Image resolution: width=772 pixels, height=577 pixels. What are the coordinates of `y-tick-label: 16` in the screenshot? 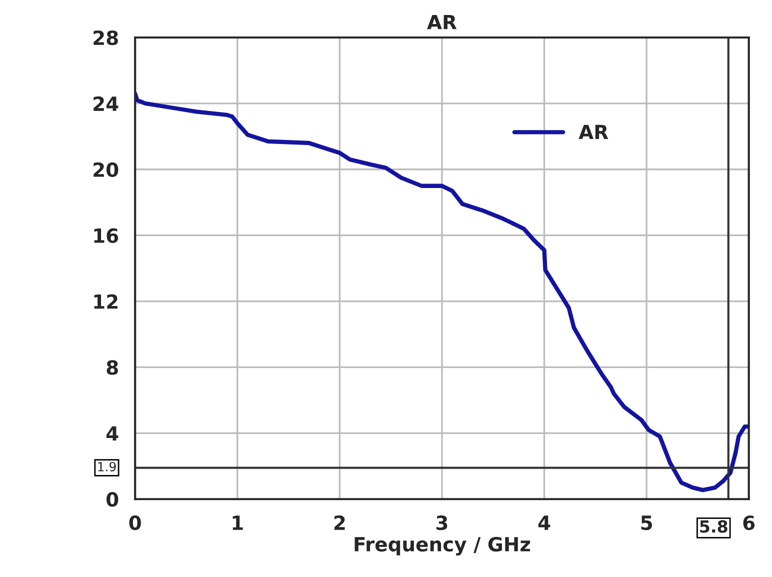 It's located at (106, 235).